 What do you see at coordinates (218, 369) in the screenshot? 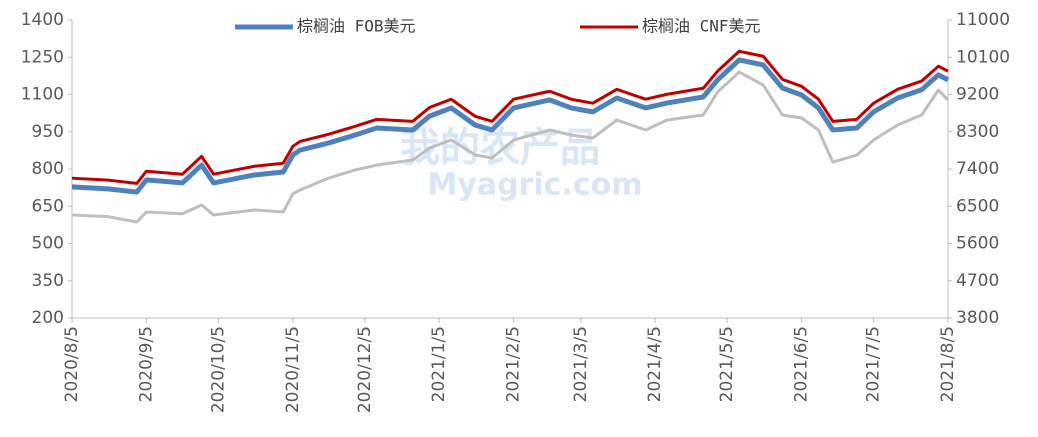
I see `x-tick-label: 2020/10/5` at bounding box center [218, 369].